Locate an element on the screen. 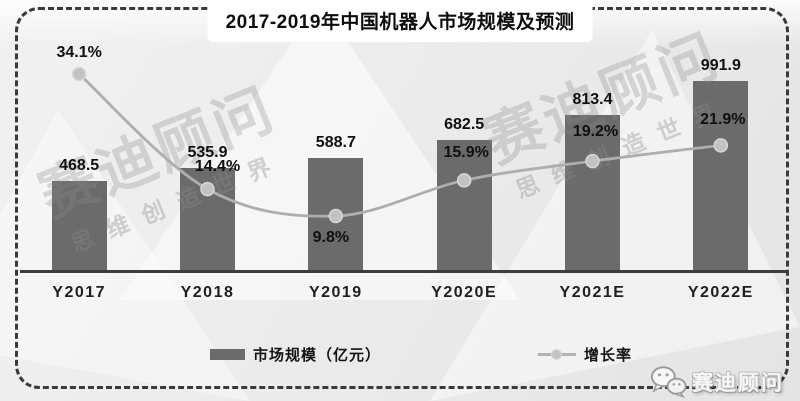  logo-brand-text: 赛迪顾问 is located at coordinates (738, 383).